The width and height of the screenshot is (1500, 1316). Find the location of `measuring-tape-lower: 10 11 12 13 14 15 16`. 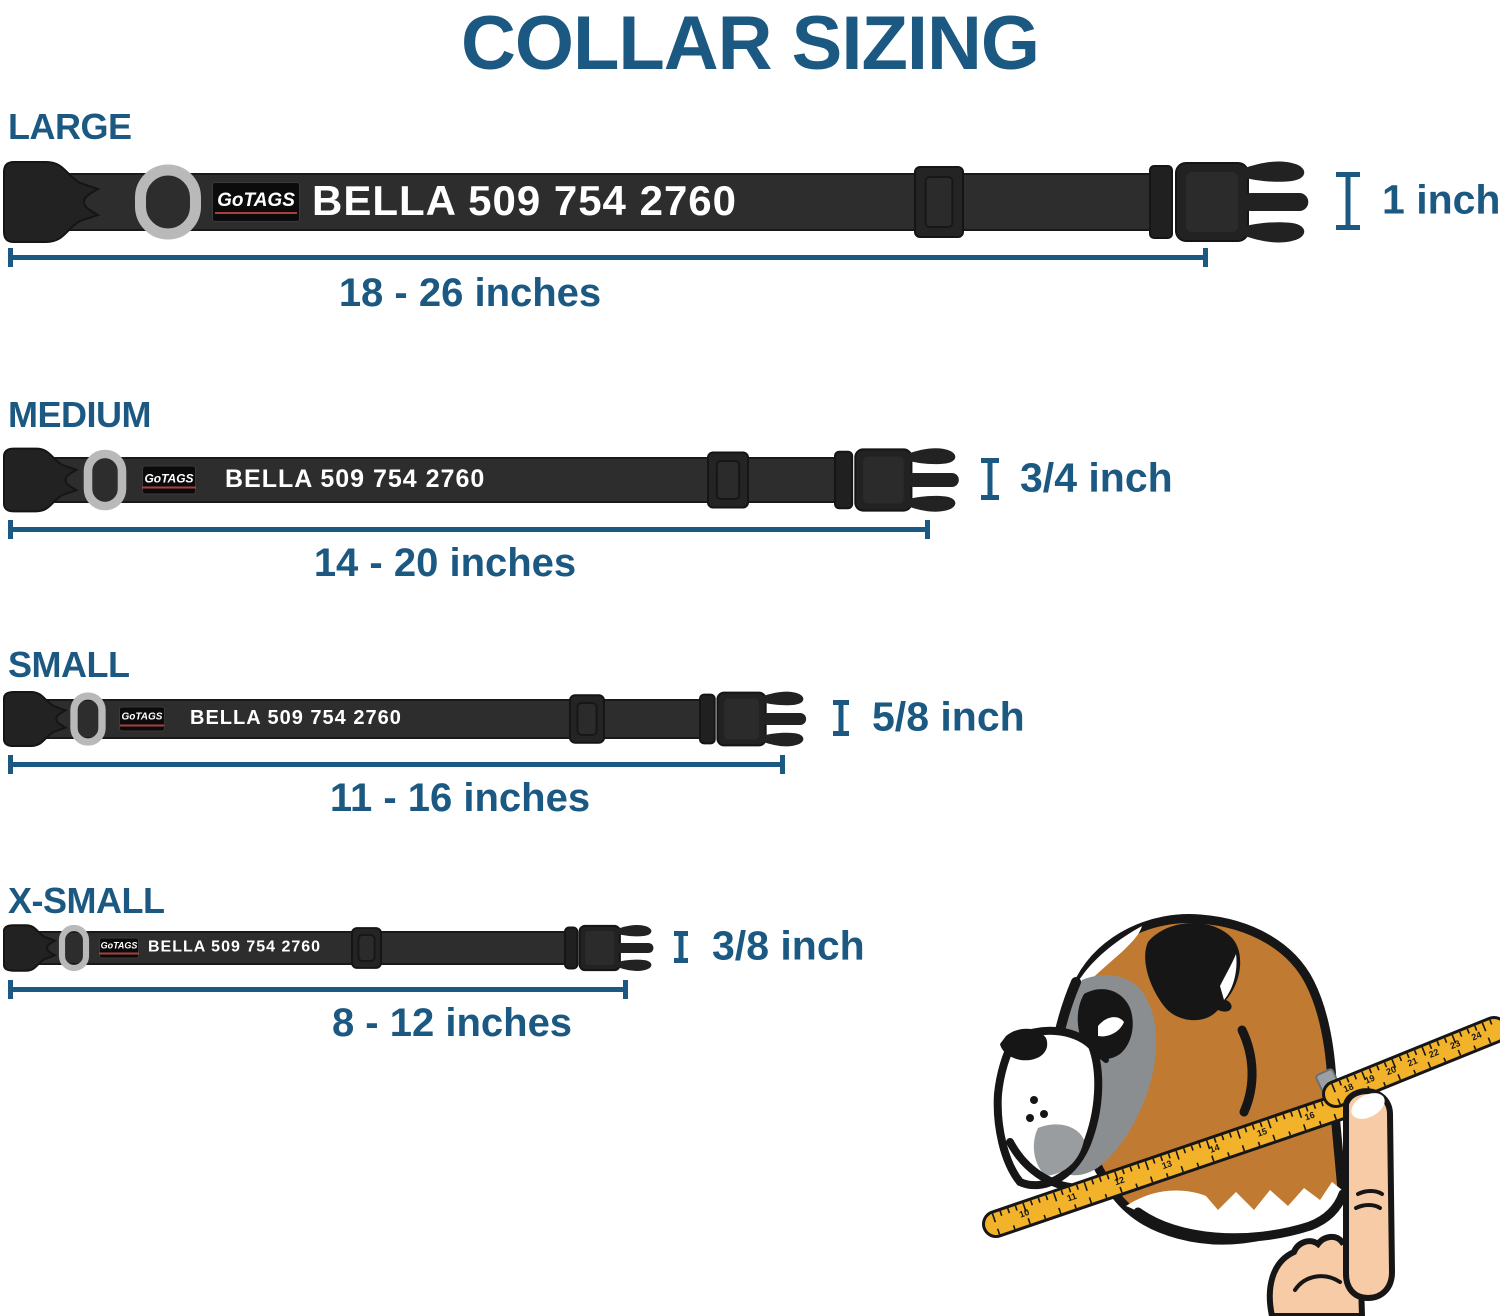

measuring-tape-lower: 10 11 12 13 14 15 16 is located at coordinates (1172, 1164).